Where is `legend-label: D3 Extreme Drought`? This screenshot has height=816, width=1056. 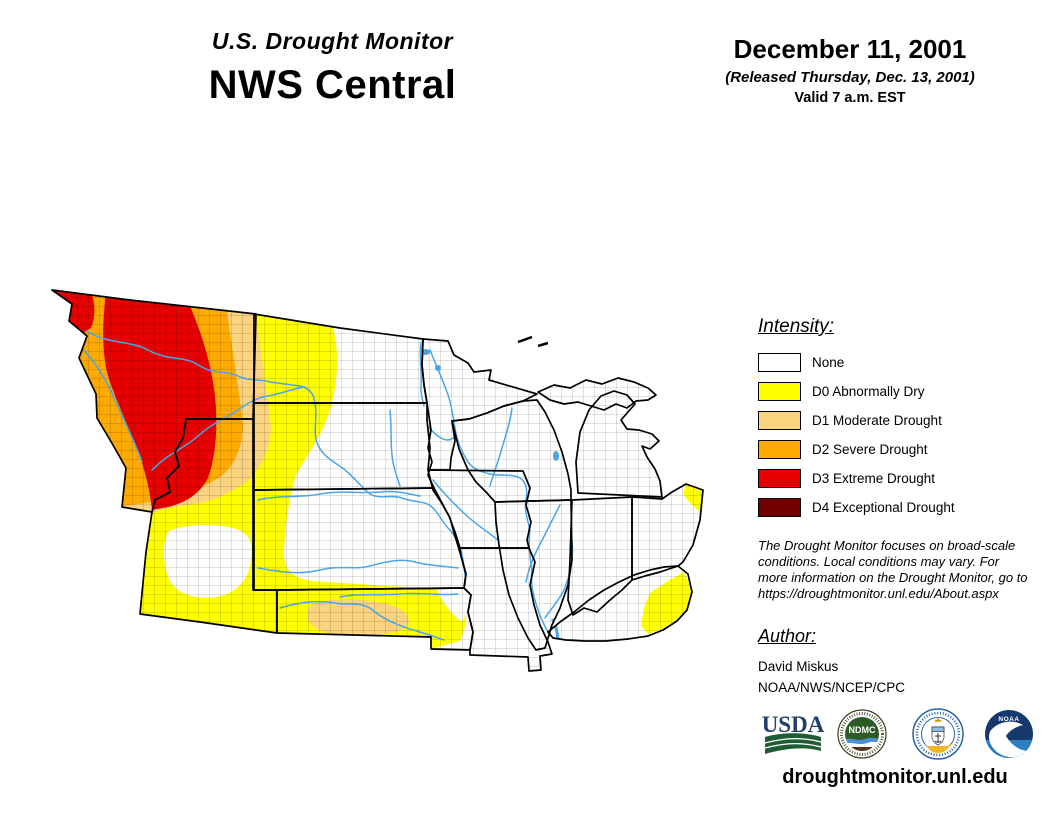
legend-label: D3 Extreme Drought is located at coordinates (874, 478).